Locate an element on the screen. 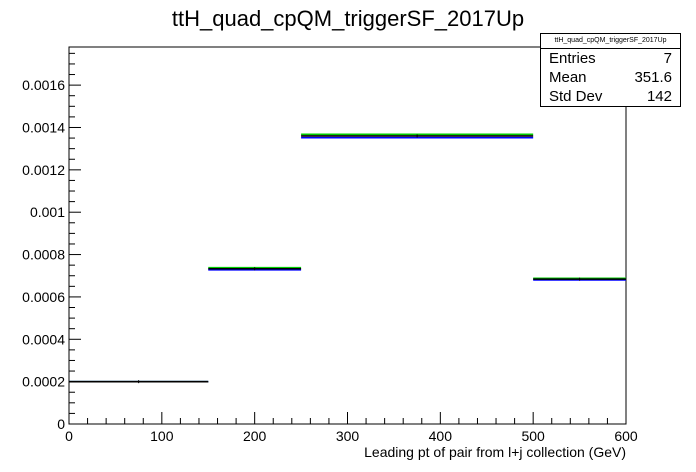 Image resolution: width=696 pixels, height=472 pixels. stats-value: 351.6 is located at coordinates (653, 77).